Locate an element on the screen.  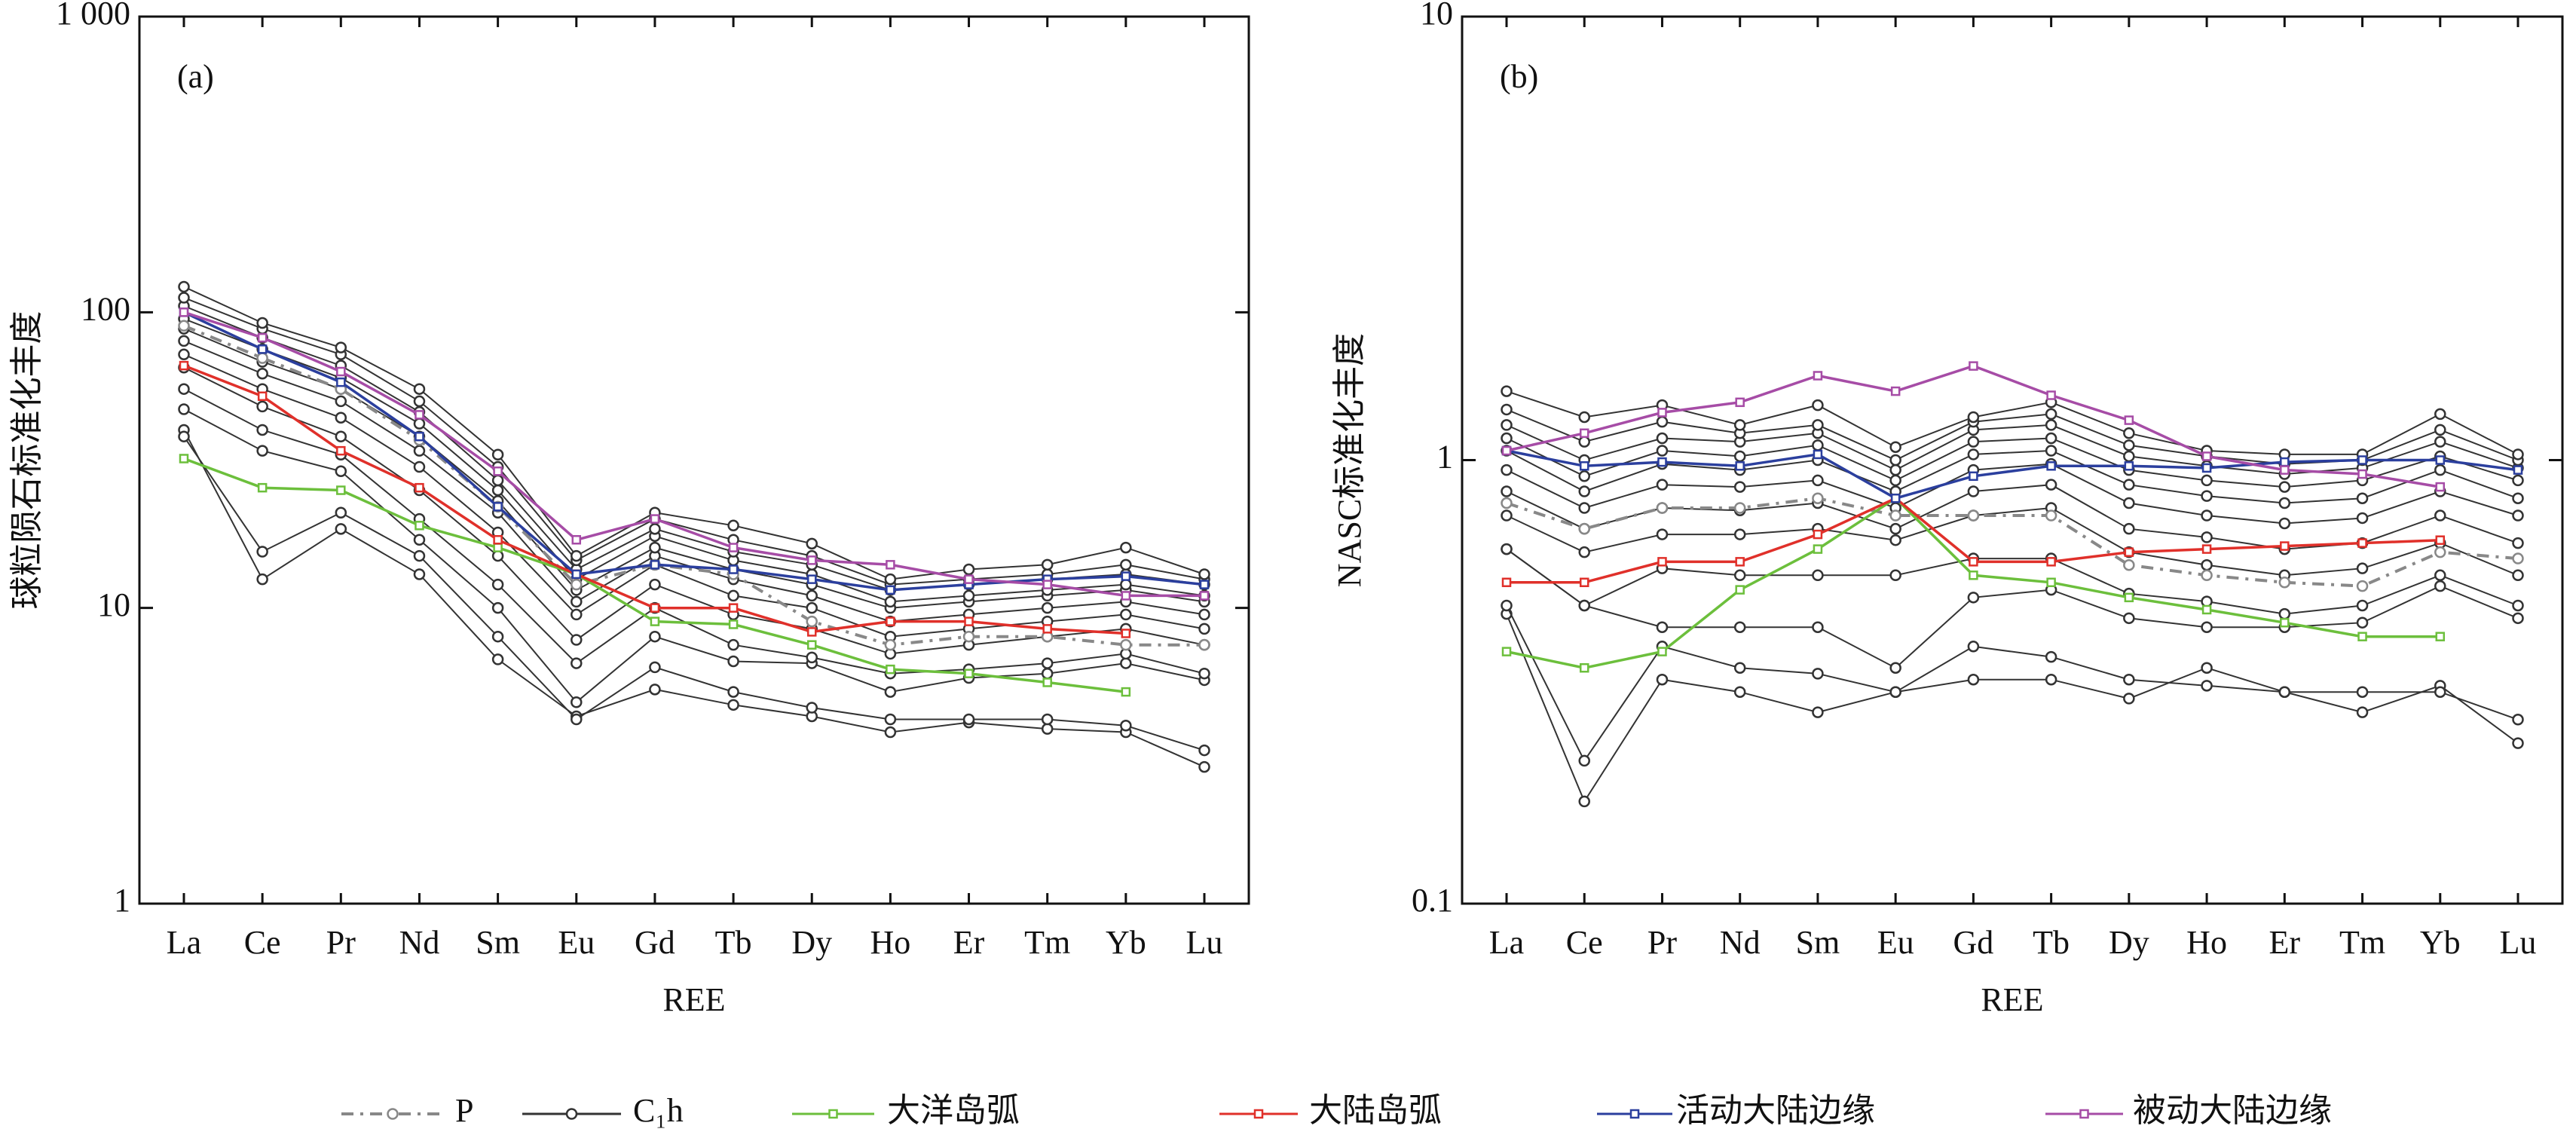
x-tick-label: Dy is located at coordinates (811, 942).